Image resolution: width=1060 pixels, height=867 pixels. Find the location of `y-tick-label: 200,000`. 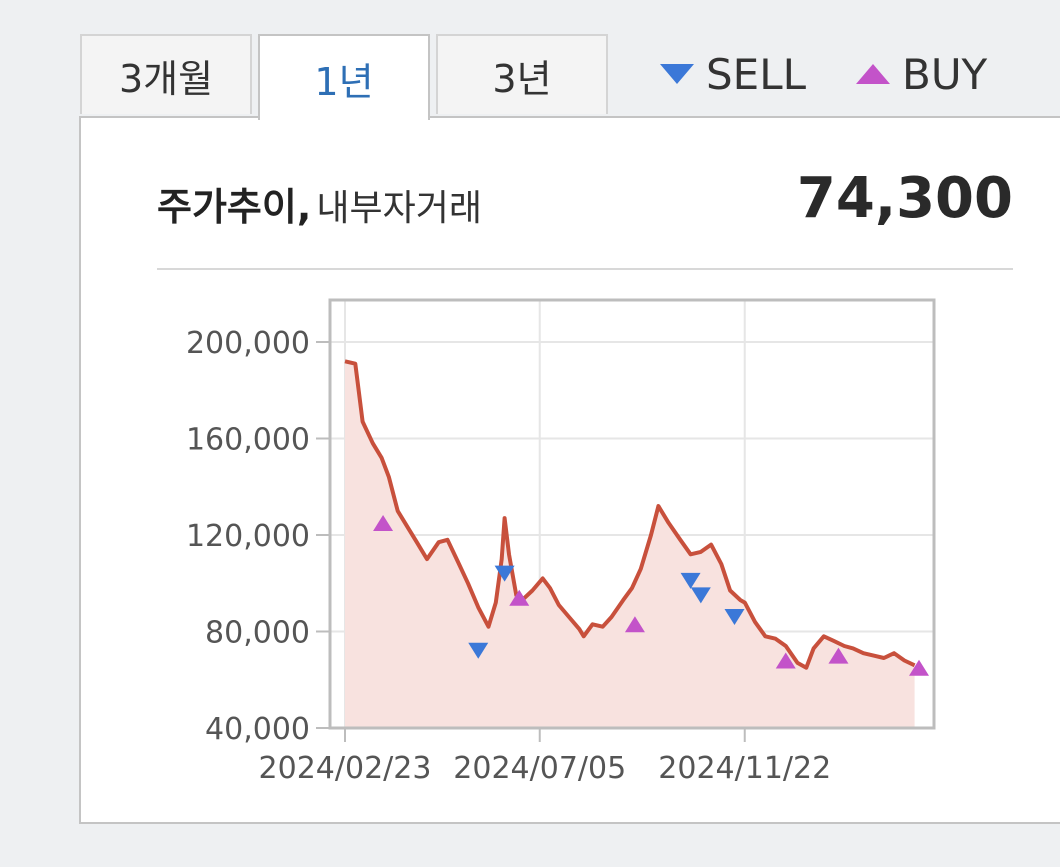

y-tick-label: 200,000 is located at coordinates (248, 343).